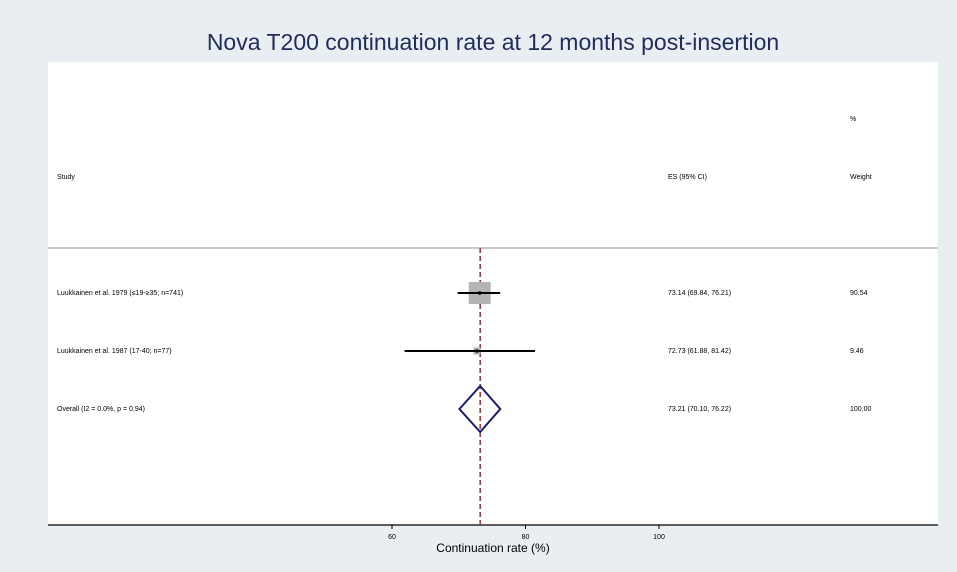 This screenshot has width=957, height=572. Describe the element at coordinates (687, 177) in the screenshot. I see `header: ES (95% CI)` at that location.